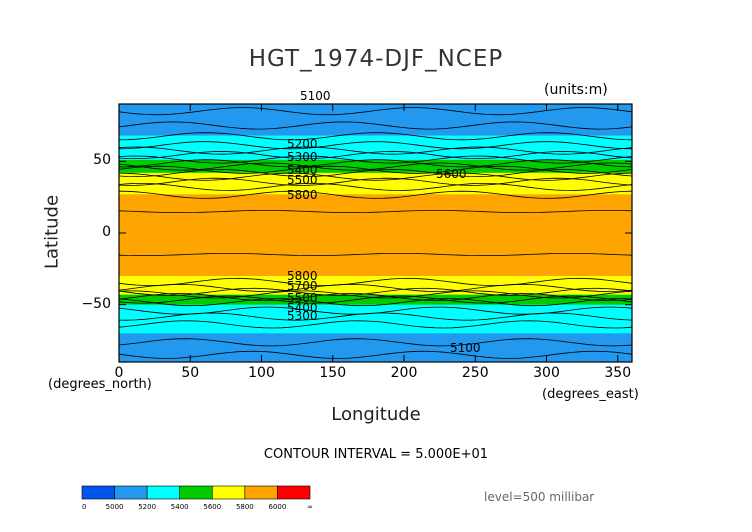 This screenshot has width=752, height=532. I want to click on level-label: level=500 millibar, so click(539, 497).